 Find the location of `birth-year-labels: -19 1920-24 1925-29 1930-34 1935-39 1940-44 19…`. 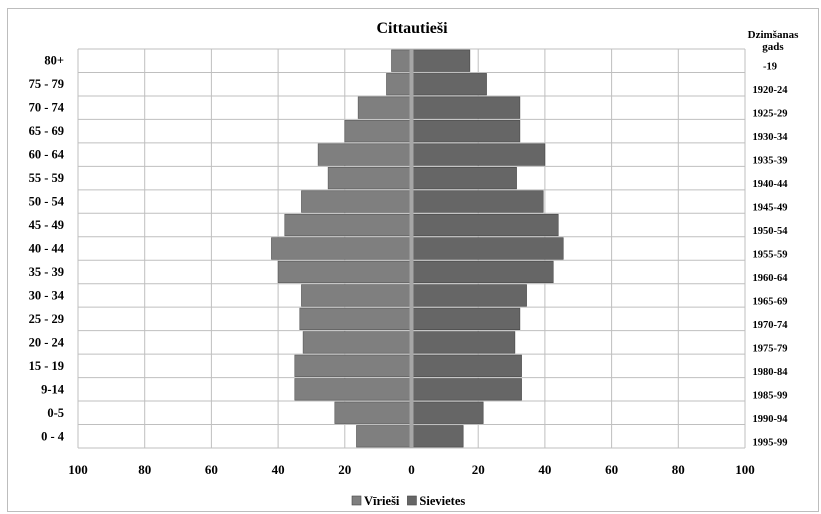

birth-year-labels: -19 1920-24 1925-29 1930-34 1935-39 1940-44 19… is located at coordinates (771, 255).